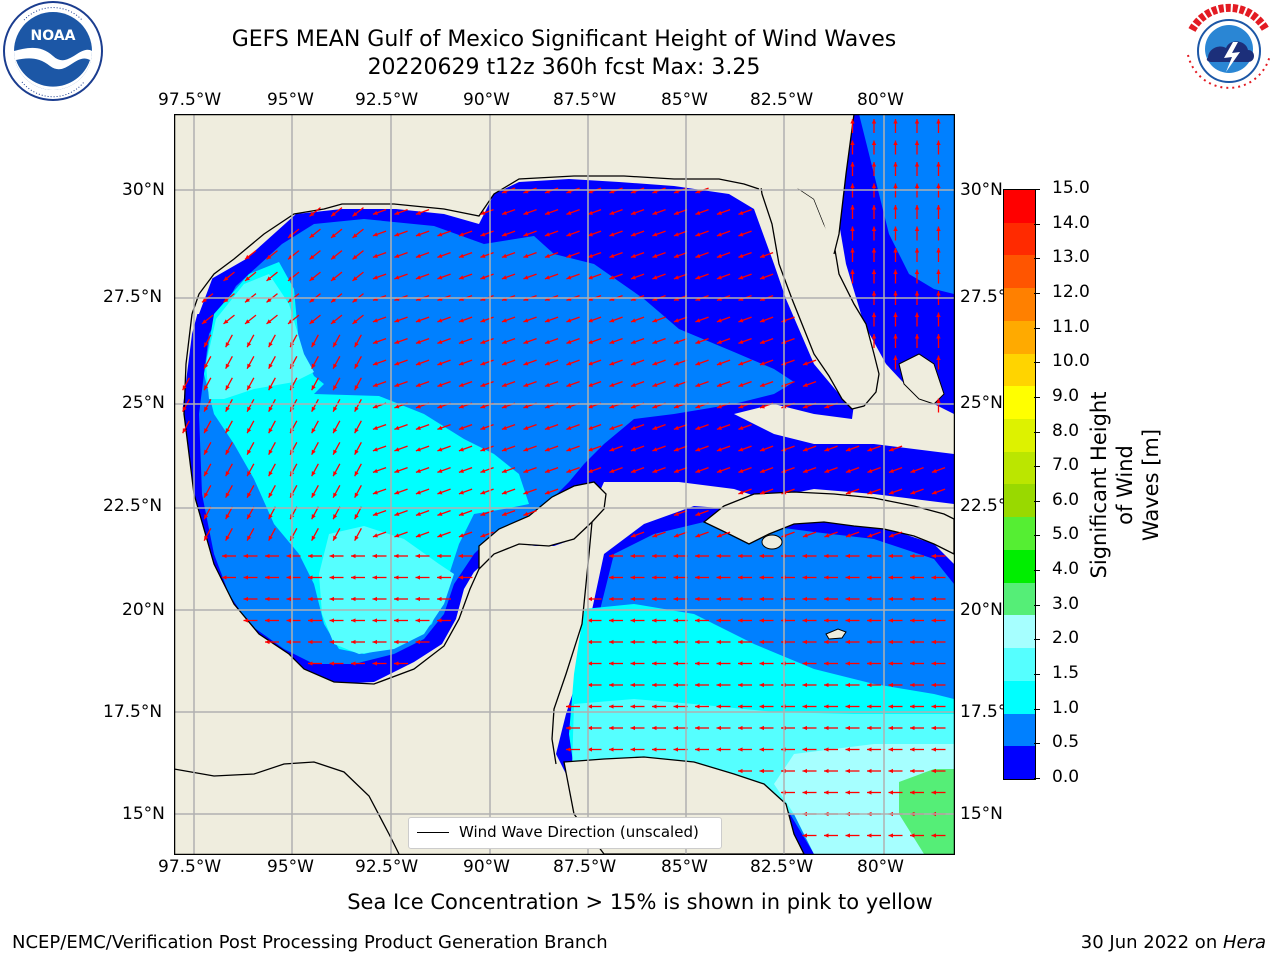 This screenshot has height=960, width=1280. What do you see at coordinates (564, 67) in the screenshot?
I see `chart-title-line2: 20220629 t12z 360h fcst Max: 3.25` at bounding box center [564, 67].